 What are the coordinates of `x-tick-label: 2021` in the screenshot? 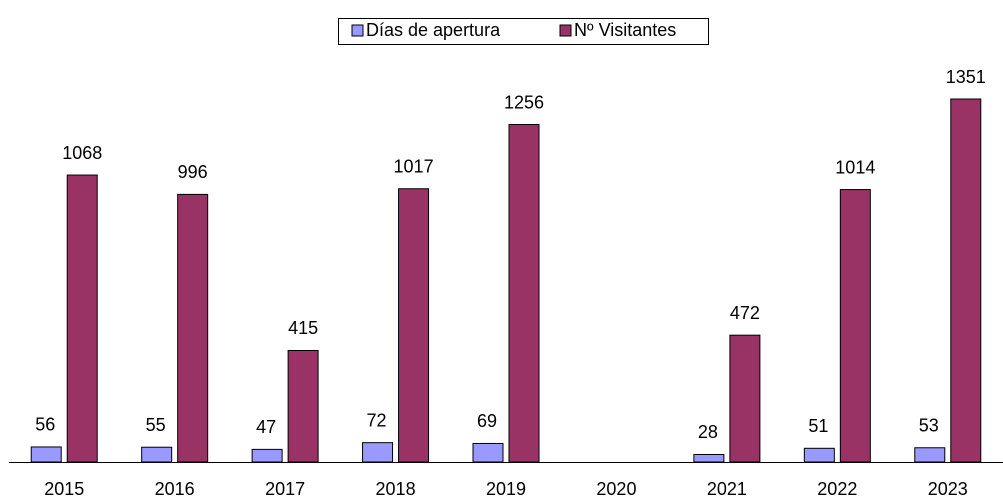 It's located at (727, 488).